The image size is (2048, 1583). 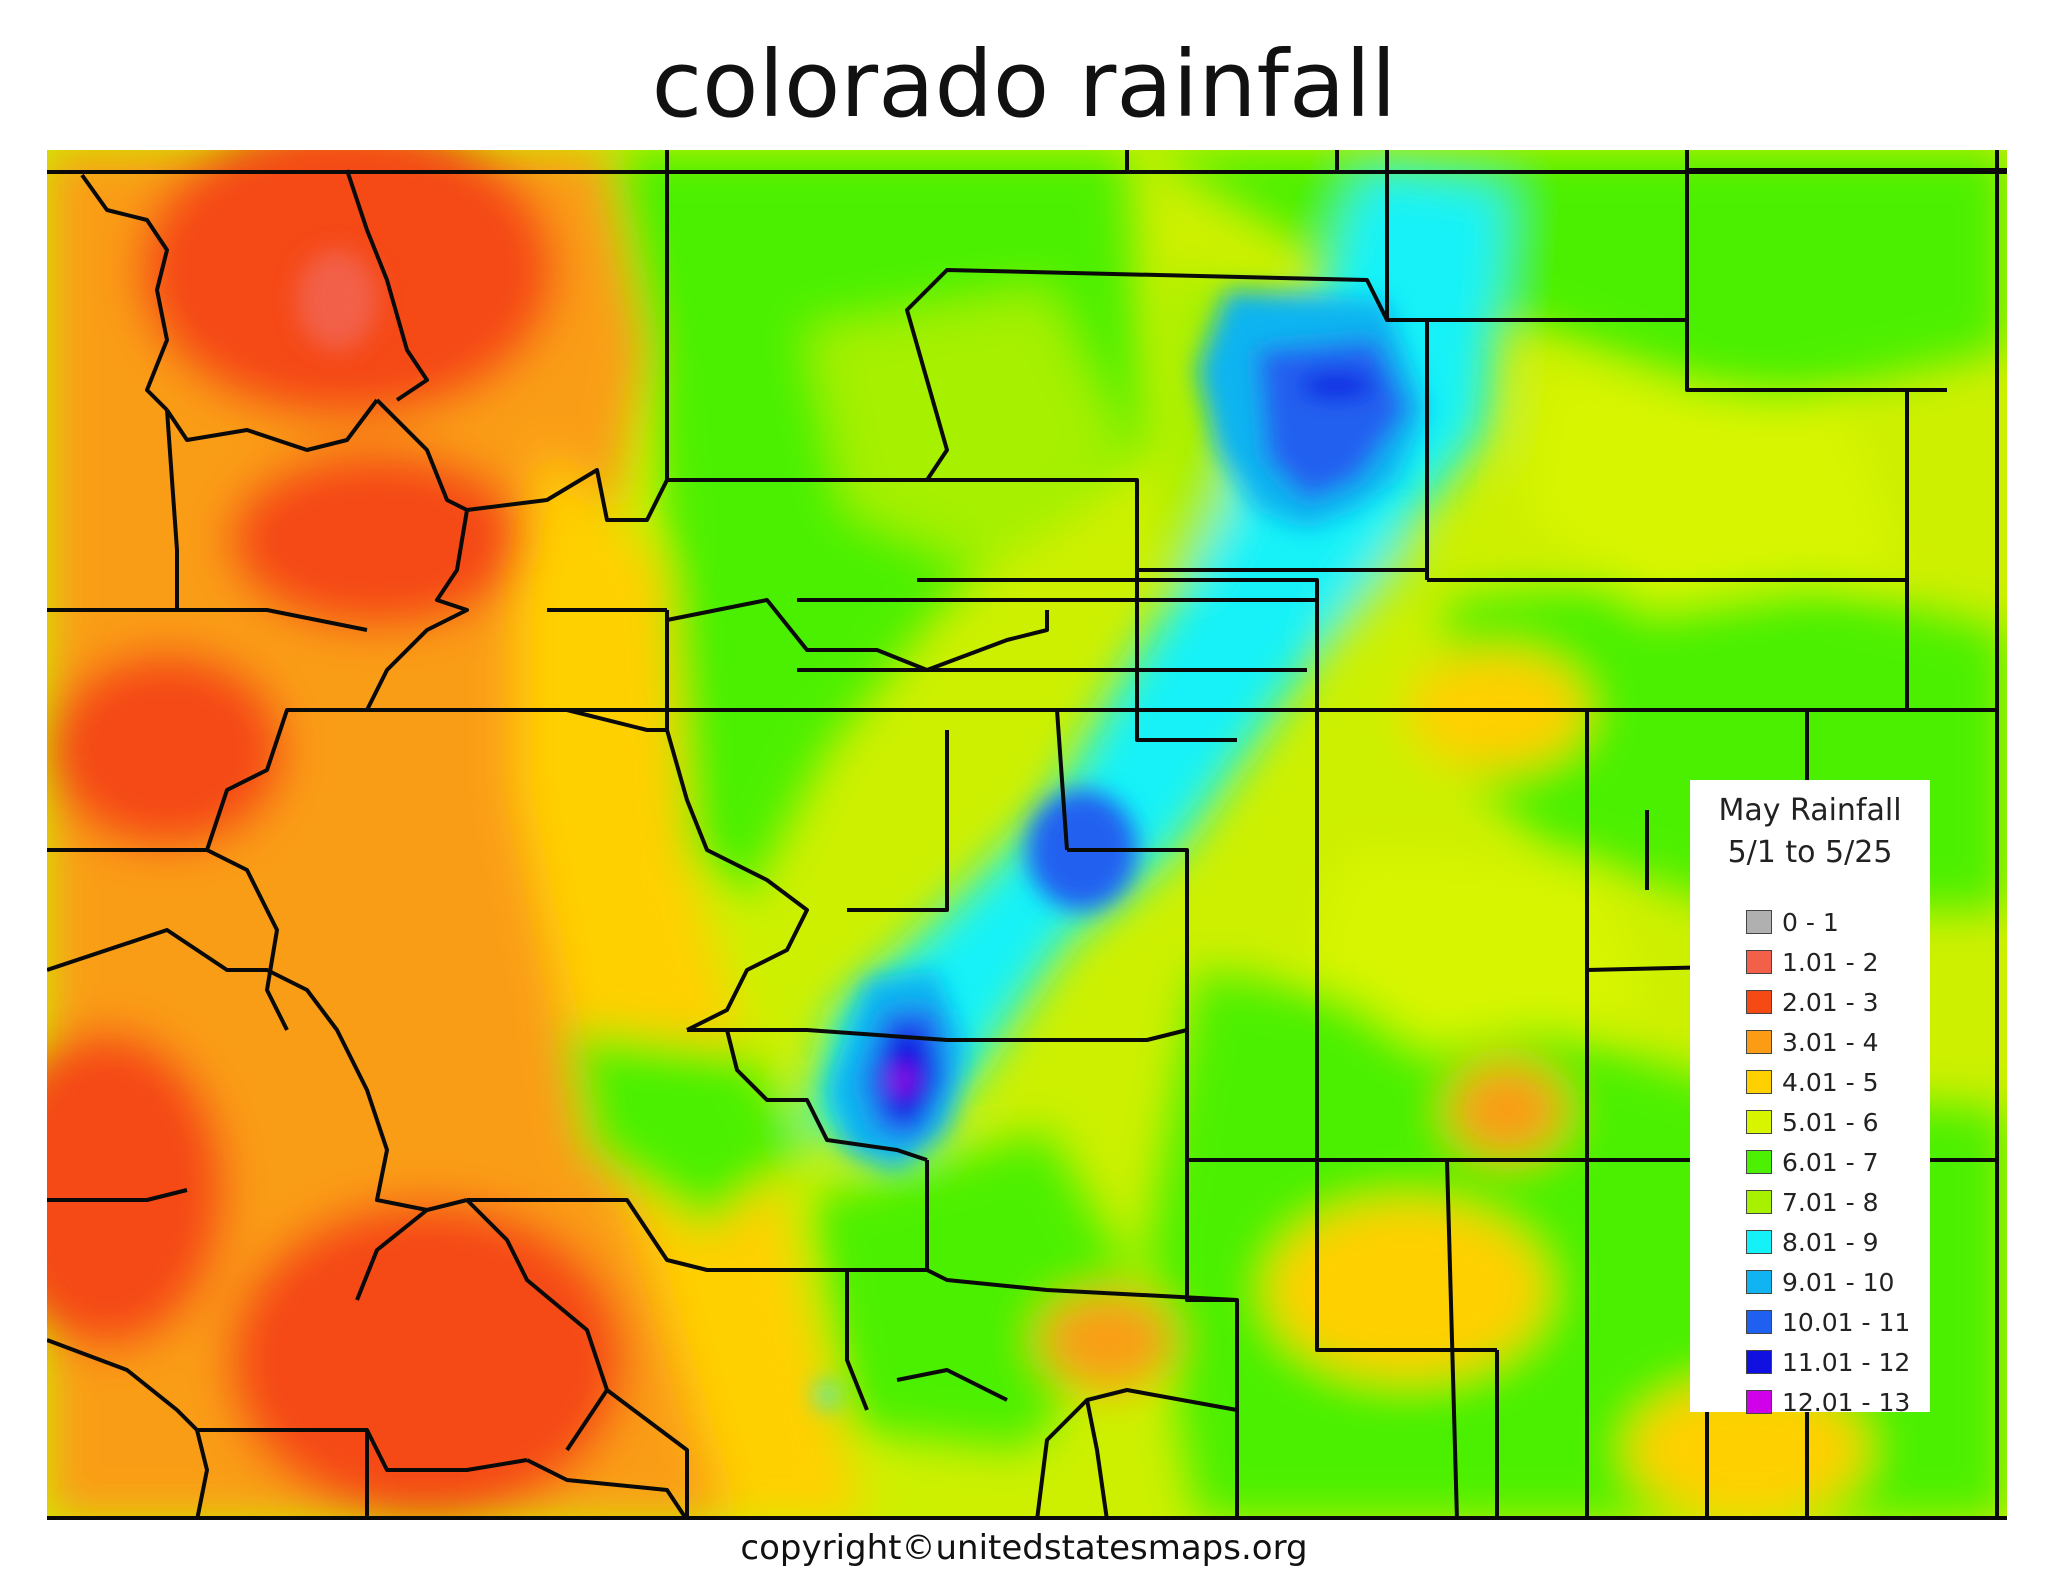 I want to click on legend-item: 4.01 - 5, so click(x=1838, y=1082).